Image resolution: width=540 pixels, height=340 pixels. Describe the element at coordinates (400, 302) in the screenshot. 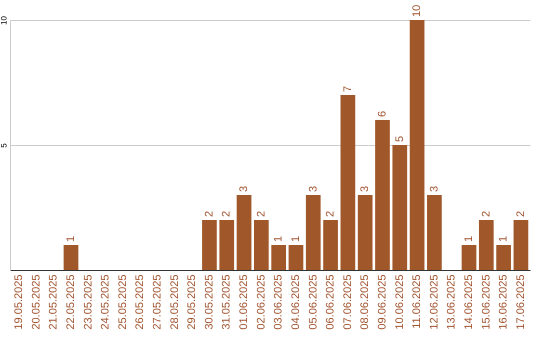

I see `x-tick-label: 10.06.2025` at that location.